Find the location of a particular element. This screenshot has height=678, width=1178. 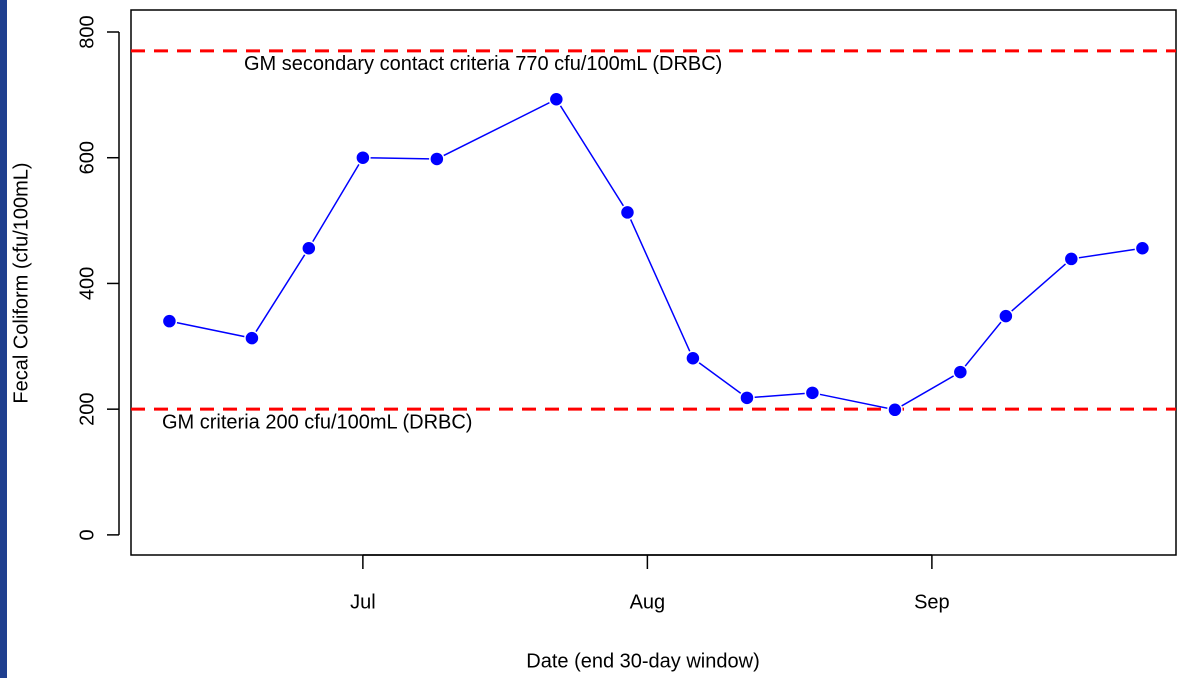

y-axis-label: Fecal Coliform (cfu/100mL) is located at coordinates (21, 282).